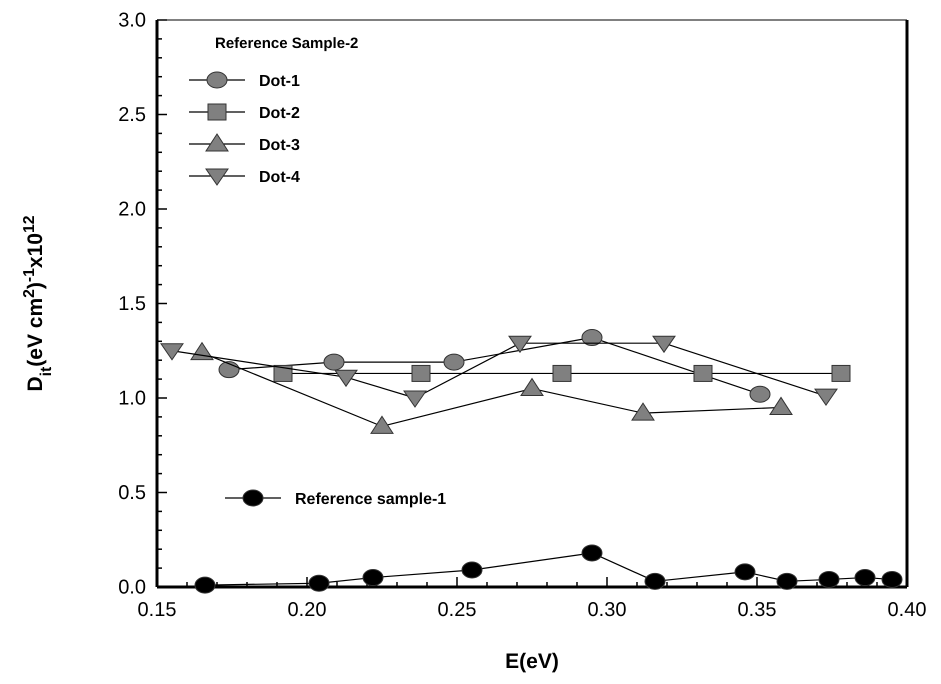  I want to click on y-tick-label: 1.5, so click(132, 303).